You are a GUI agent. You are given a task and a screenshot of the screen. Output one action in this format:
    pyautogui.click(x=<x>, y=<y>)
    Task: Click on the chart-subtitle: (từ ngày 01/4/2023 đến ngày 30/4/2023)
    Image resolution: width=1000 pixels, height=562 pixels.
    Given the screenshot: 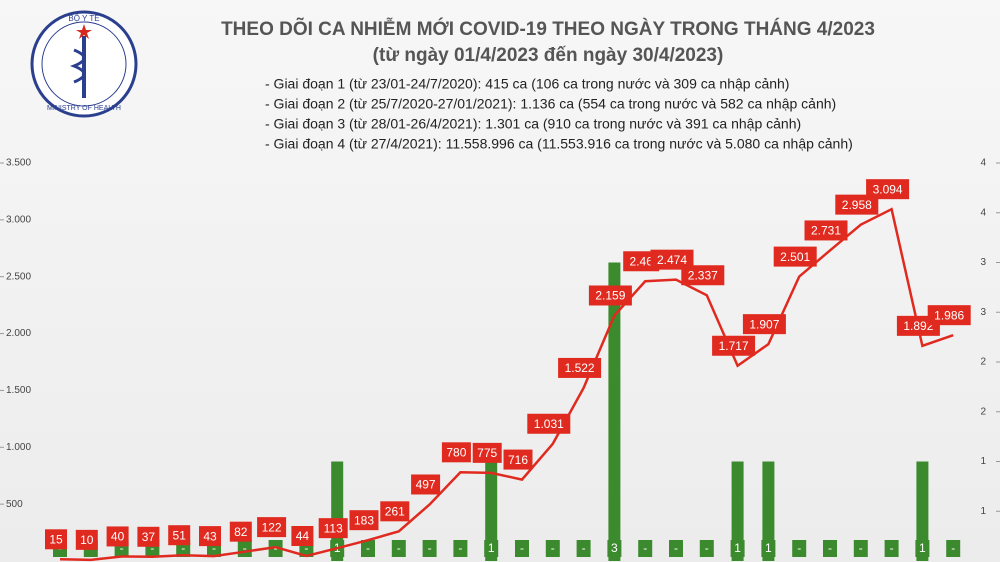 What is the action you would take?
    pyautogui.click(x=548, y=55)
    